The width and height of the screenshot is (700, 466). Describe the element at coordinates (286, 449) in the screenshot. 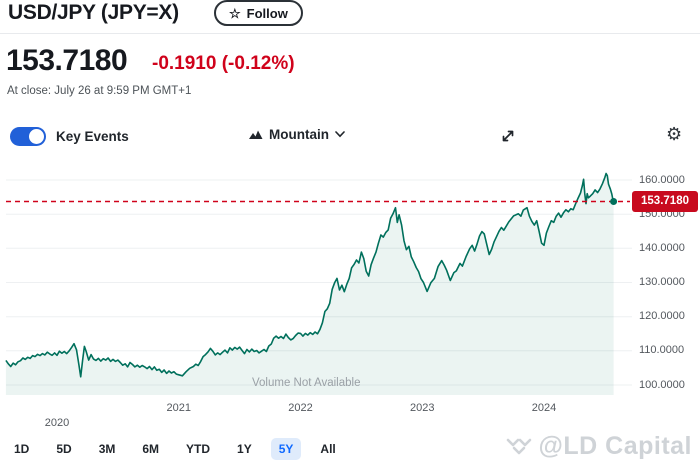

I see `range-tab-5y: 5Y` at that location.